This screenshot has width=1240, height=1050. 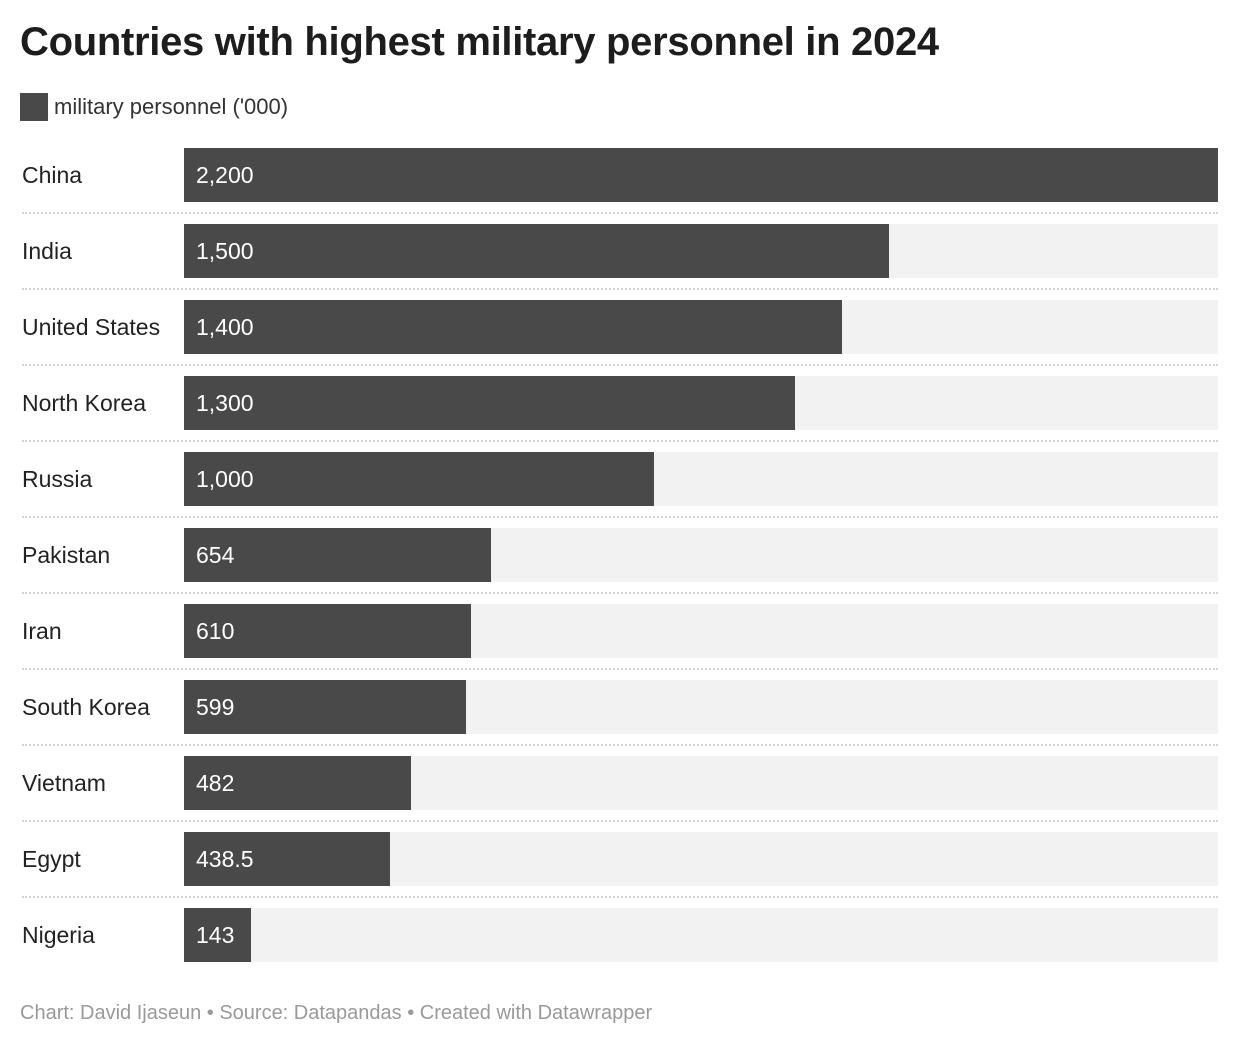 What do you see at coordinates (215, 783) in the screenshot?
I see `value-label: 482` at bounding box center [215, 783].